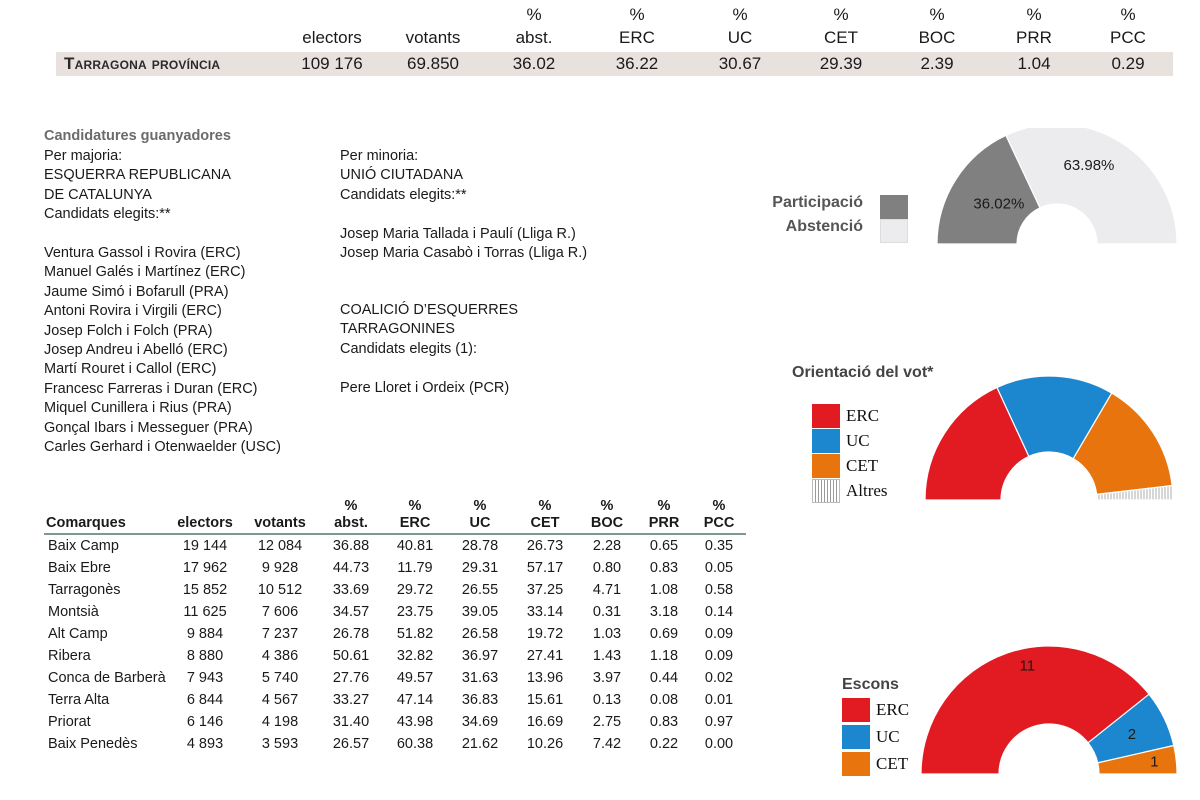 This screenshot has width=1200, height=800. I want to click on minority-elected-label: Candidats elegits:**, so click(403, 194).